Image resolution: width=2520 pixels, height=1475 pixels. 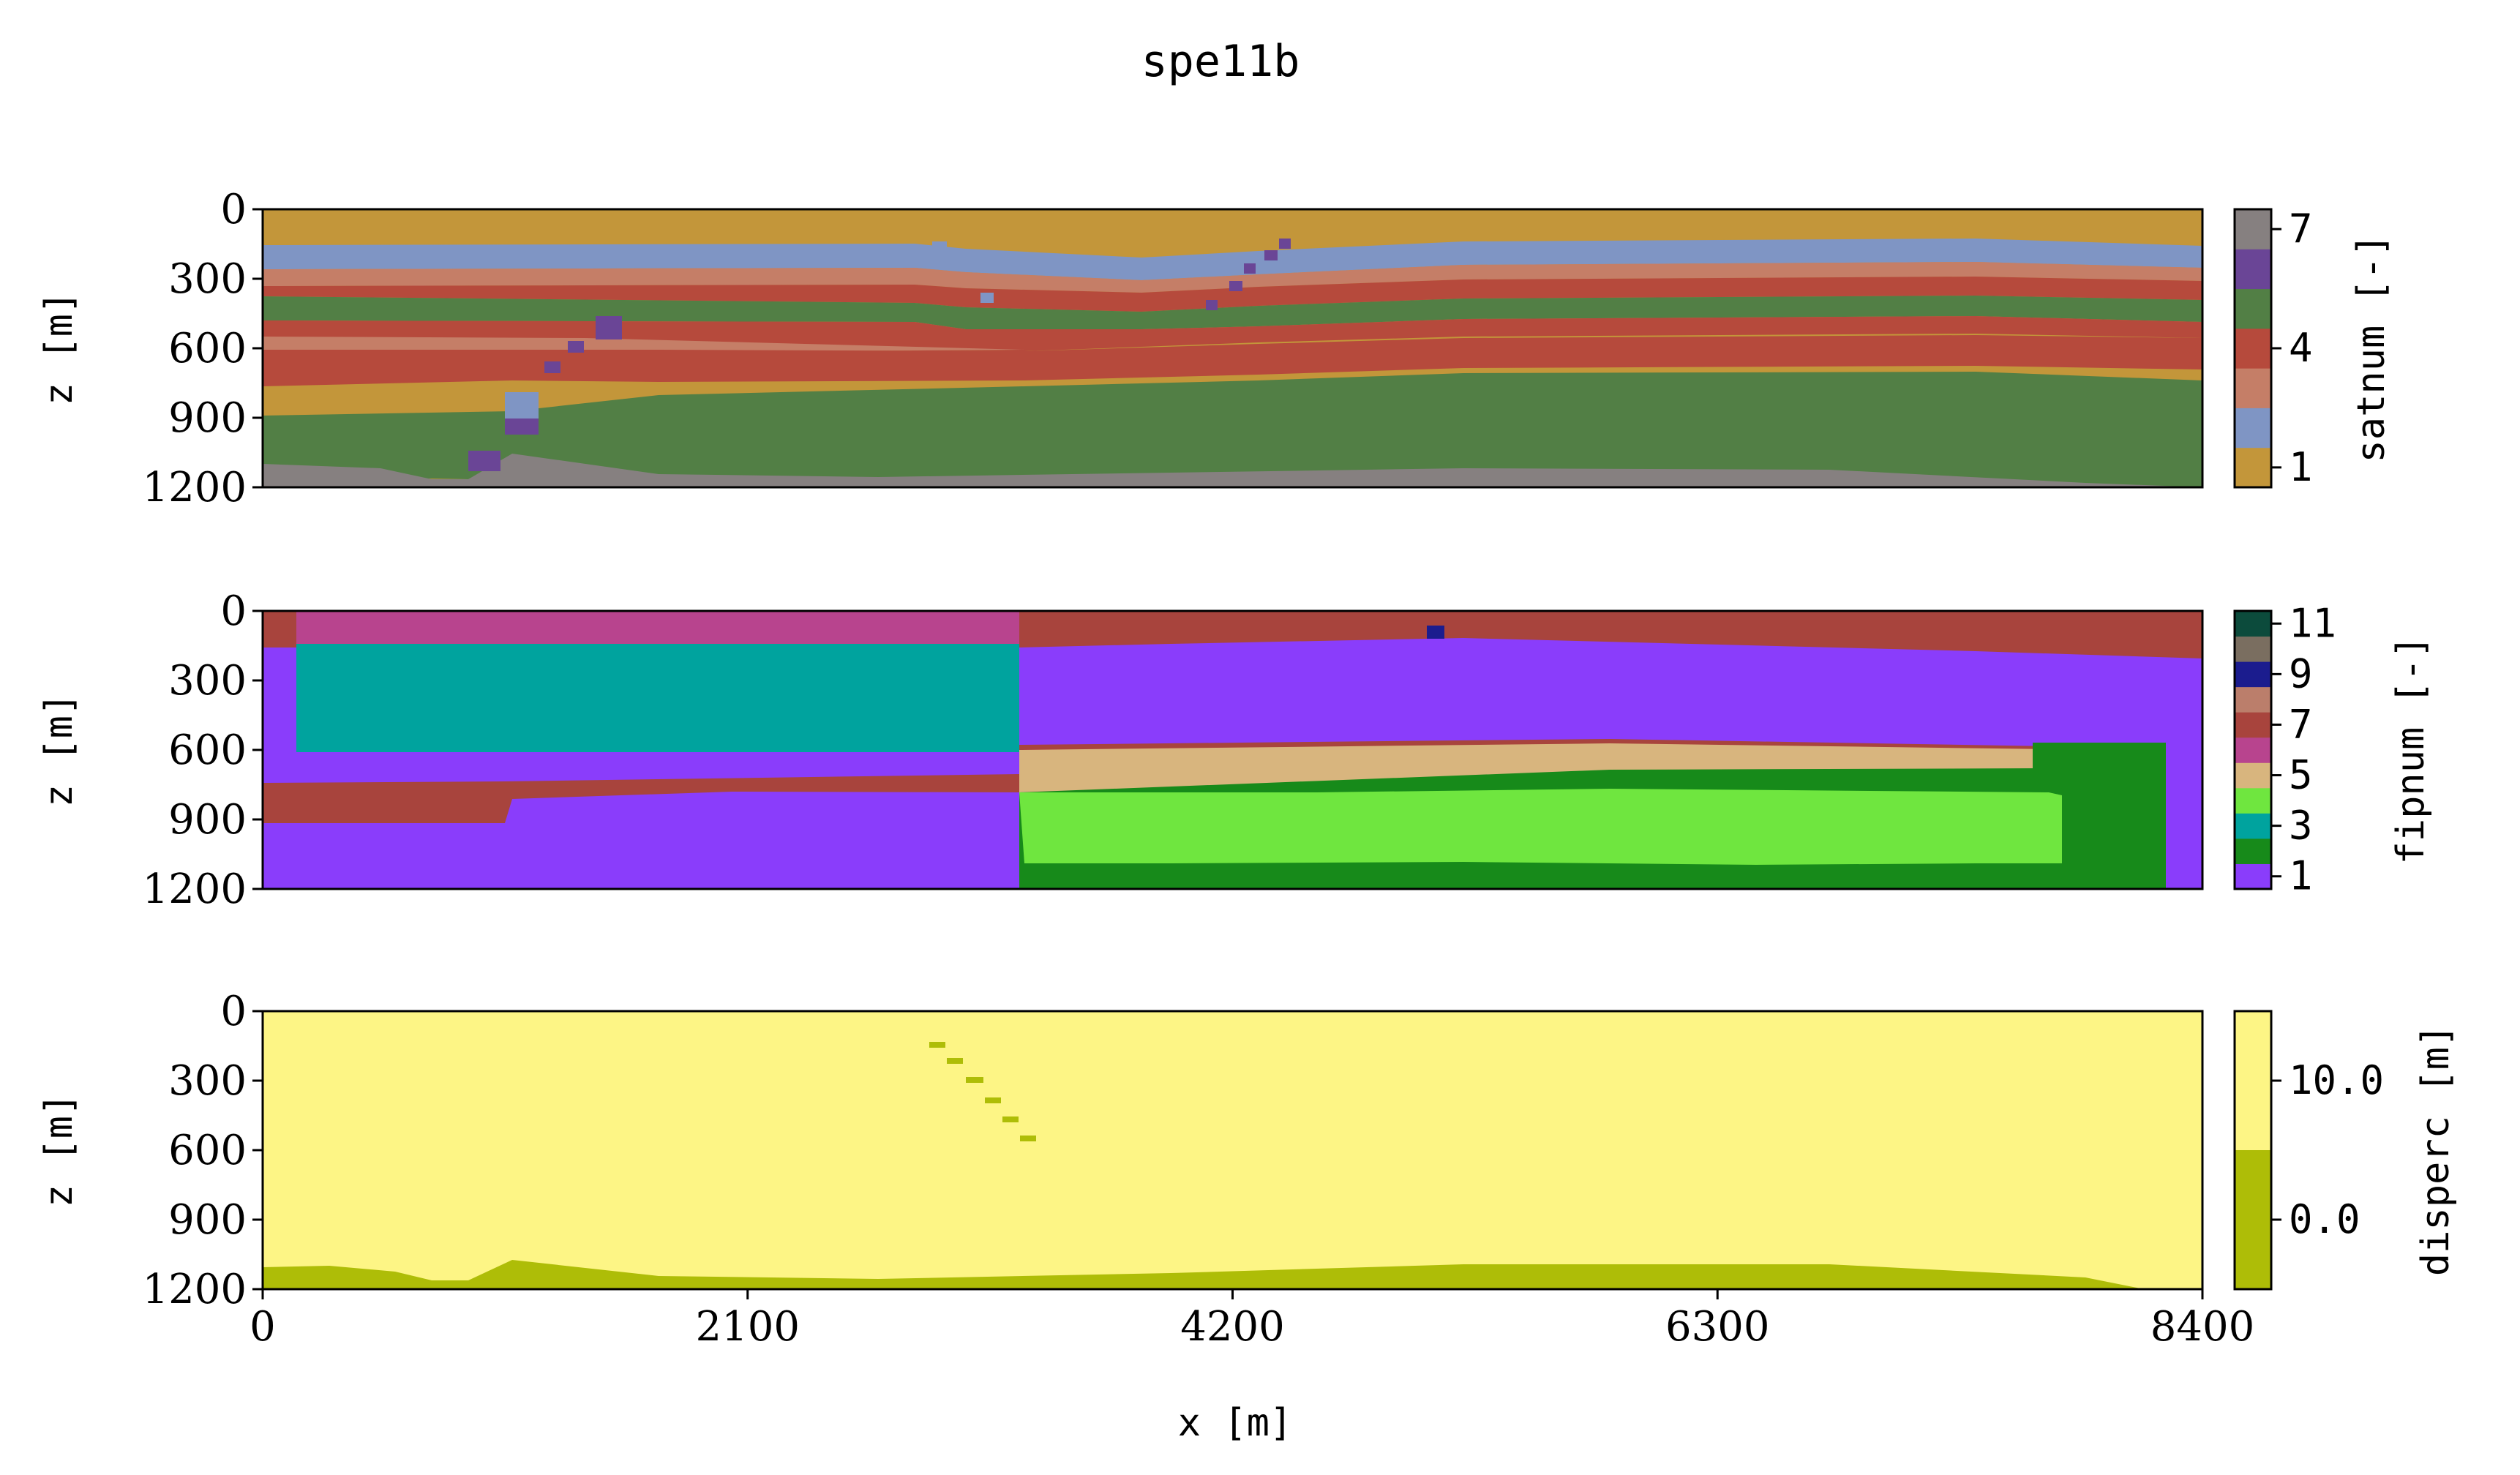 I want to click on disperc-x-ticks: 0 2100 4200 6300 8400, so click(x=1252, y=1320).